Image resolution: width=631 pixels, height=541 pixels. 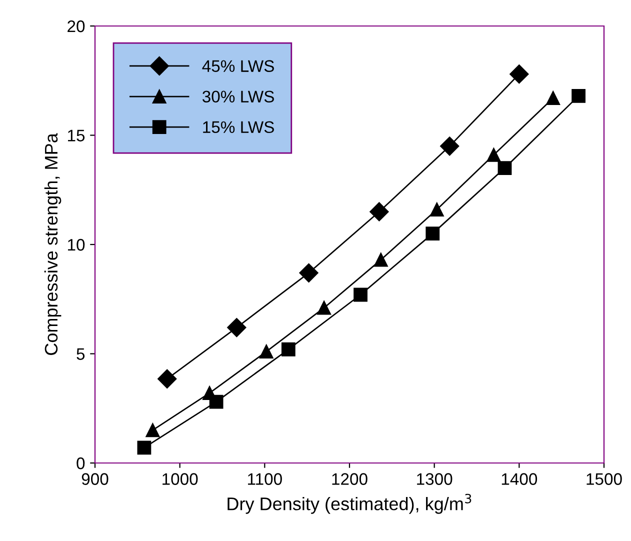 I want to click on x-tick-label: 1300, so click(x=434, y=479).